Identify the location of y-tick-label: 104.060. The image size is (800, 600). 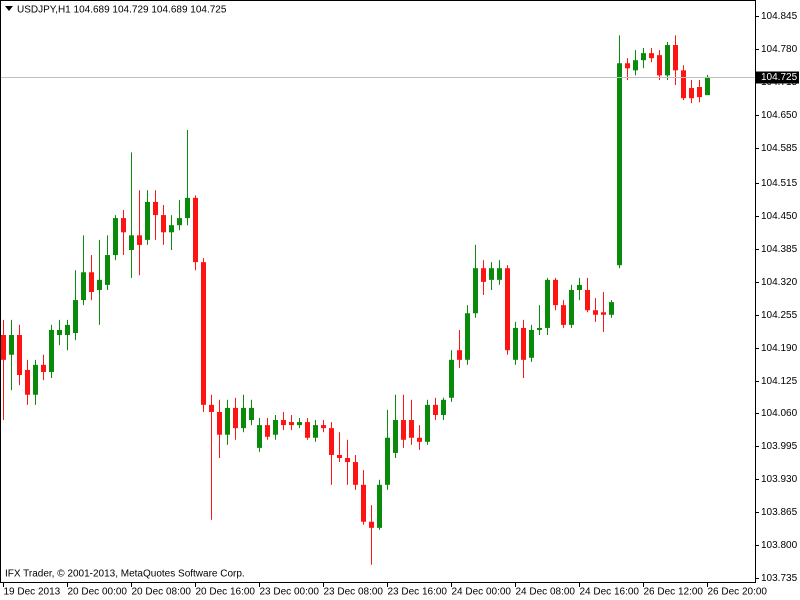
(779, 413).